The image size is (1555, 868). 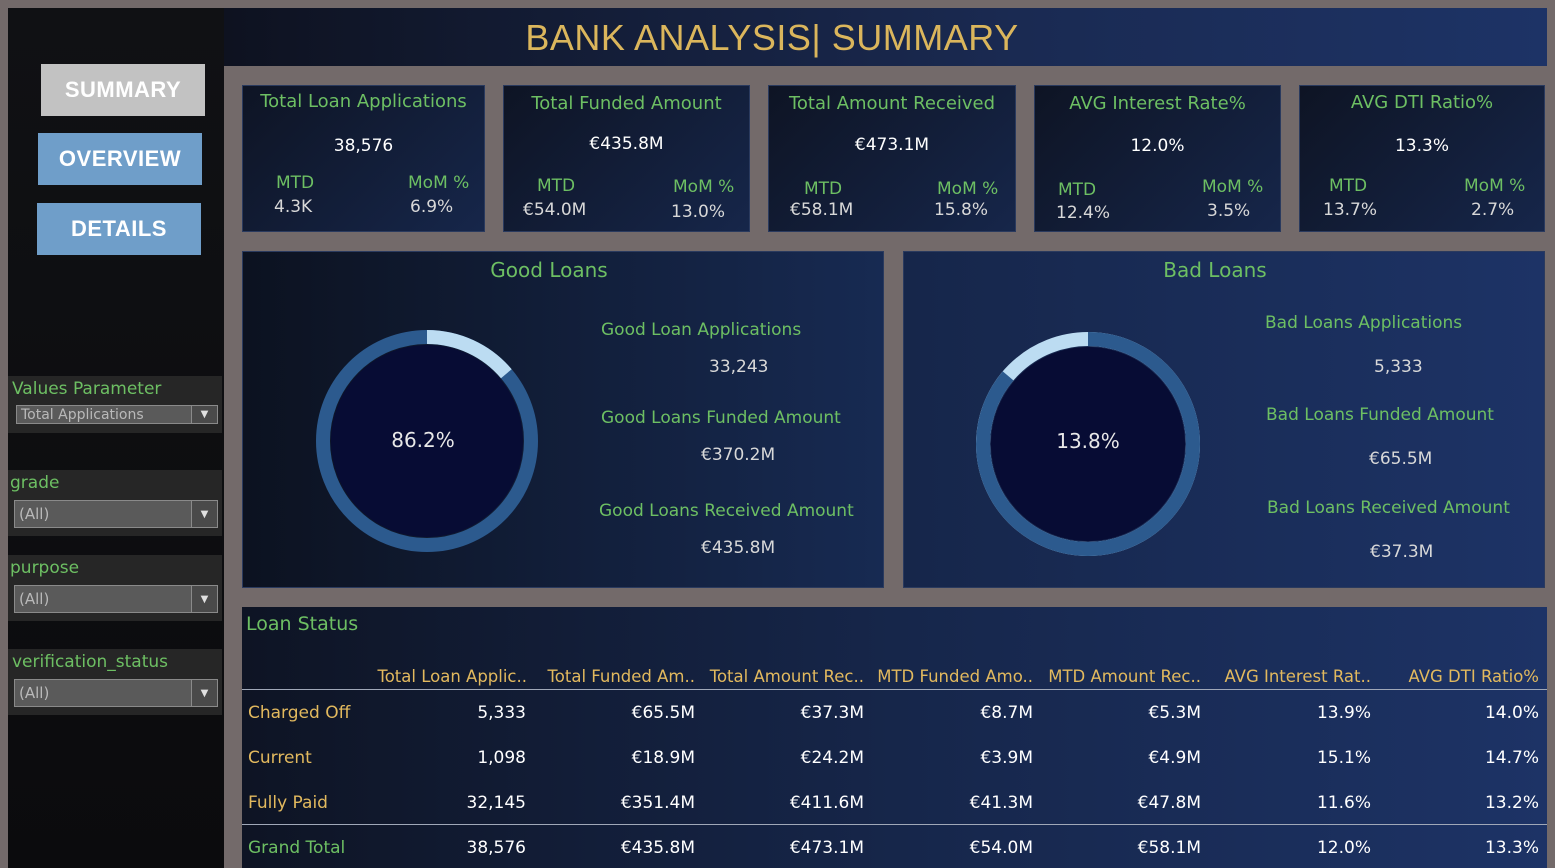 I want to click on filter-verification-status: verification_status (All) ▼, so click(x=115, y=682).